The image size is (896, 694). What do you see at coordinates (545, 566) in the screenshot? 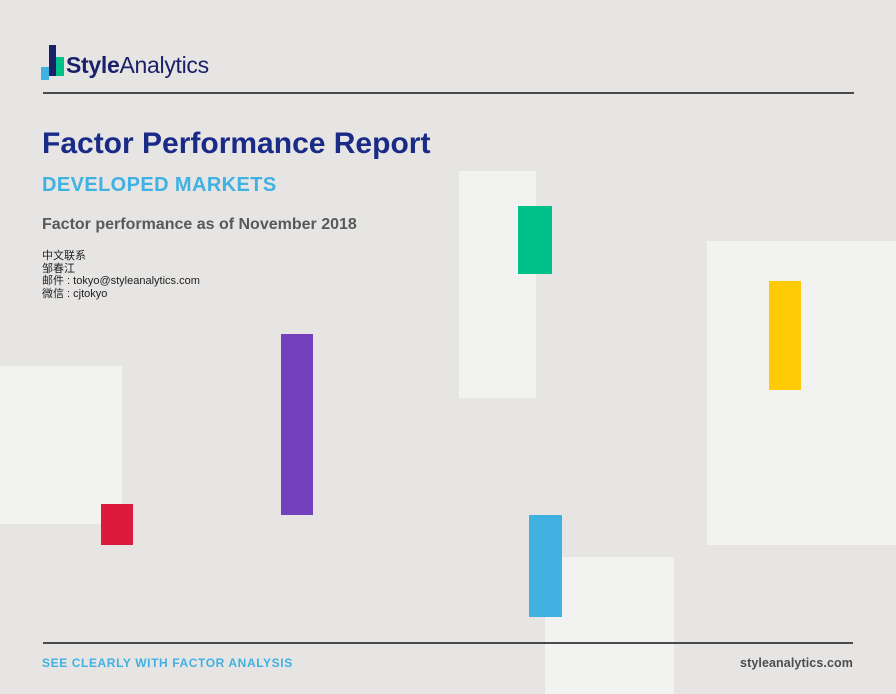
I see `blue-bar` at bounding box center [545, 566].